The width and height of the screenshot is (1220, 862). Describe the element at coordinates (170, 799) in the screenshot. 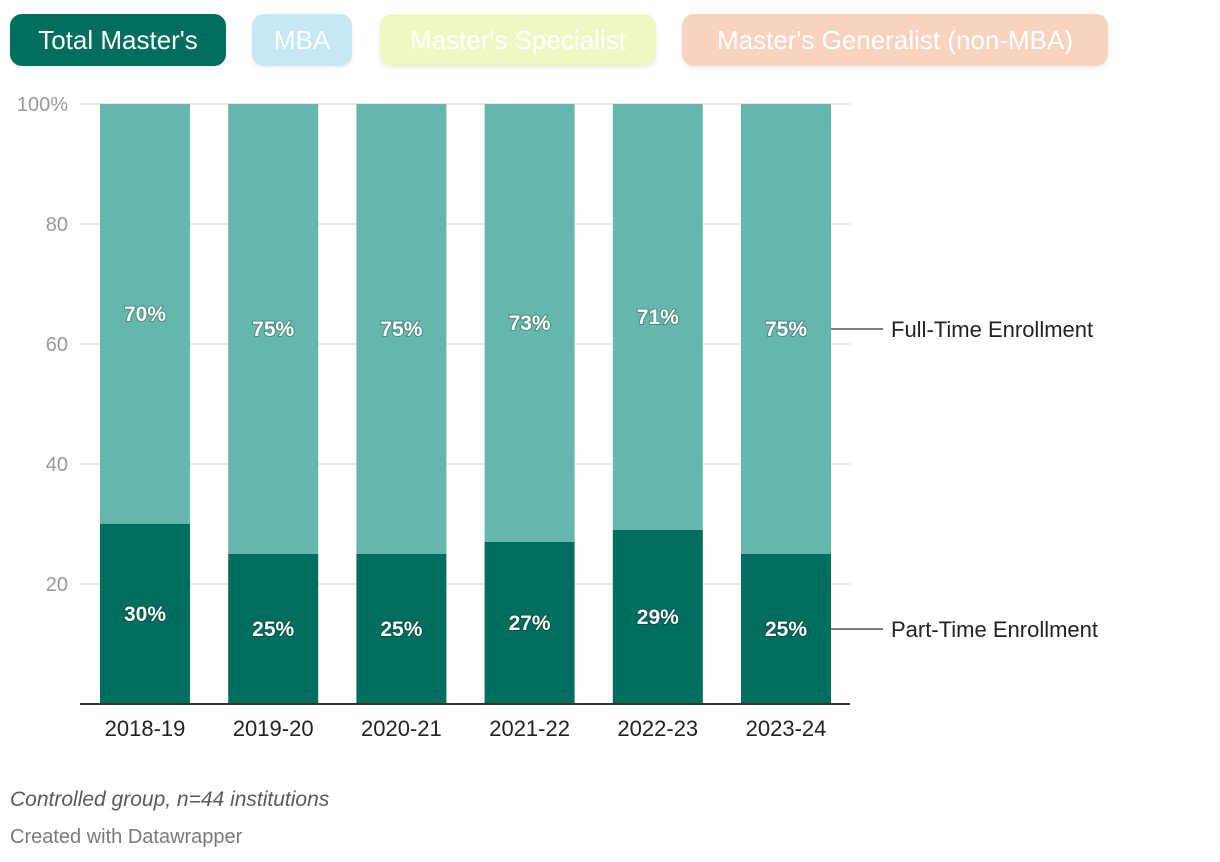

I see `chart-notes: Controlled group, n=44 institutions` at that location.